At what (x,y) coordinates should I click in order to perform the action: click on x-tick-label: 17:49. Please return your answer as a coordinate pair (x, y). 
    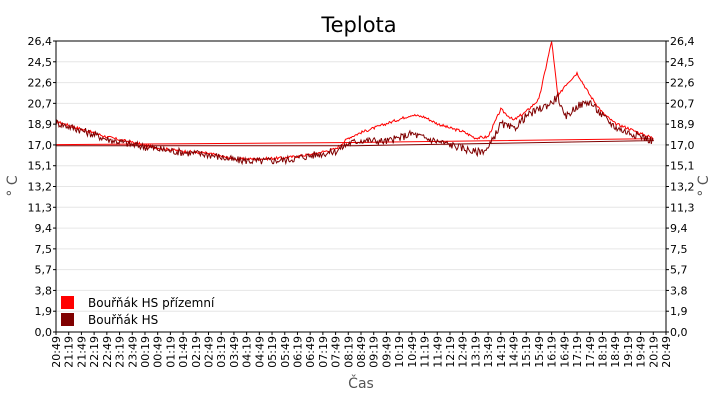
    Looking at the image, I should click on (590, 352).